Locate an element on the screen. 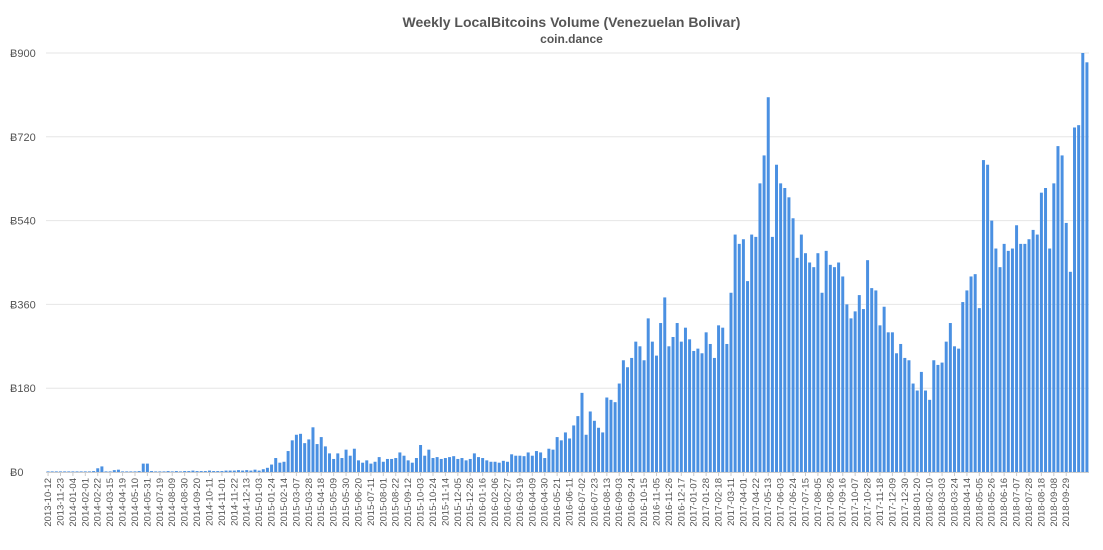 The height and width of the screenshot is (550, 1103). x-tick-label: 2014-12-13 is located at coordinates (247, 502).